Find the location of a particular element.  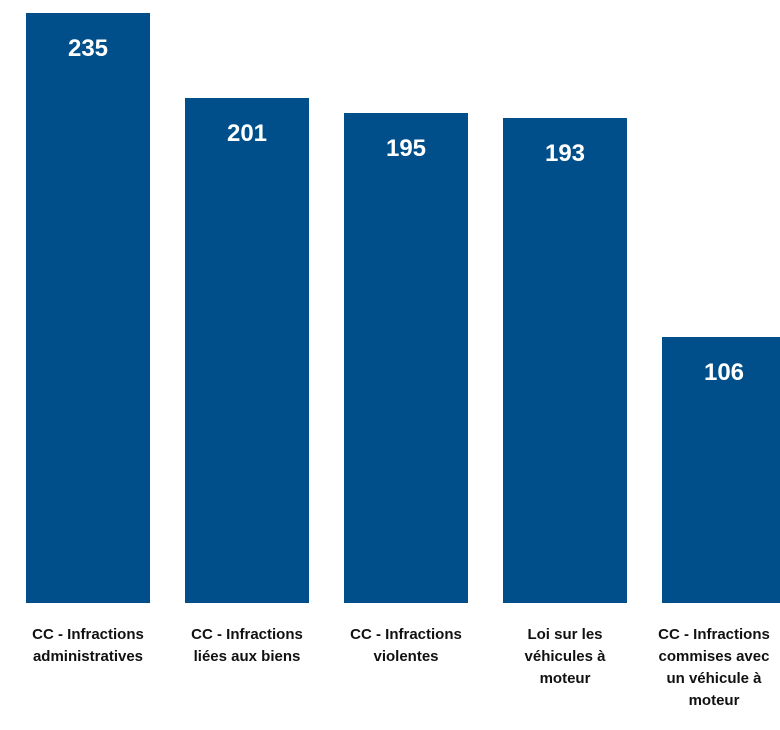

bar-value-label: 201 is located at coordinates (247, 133).